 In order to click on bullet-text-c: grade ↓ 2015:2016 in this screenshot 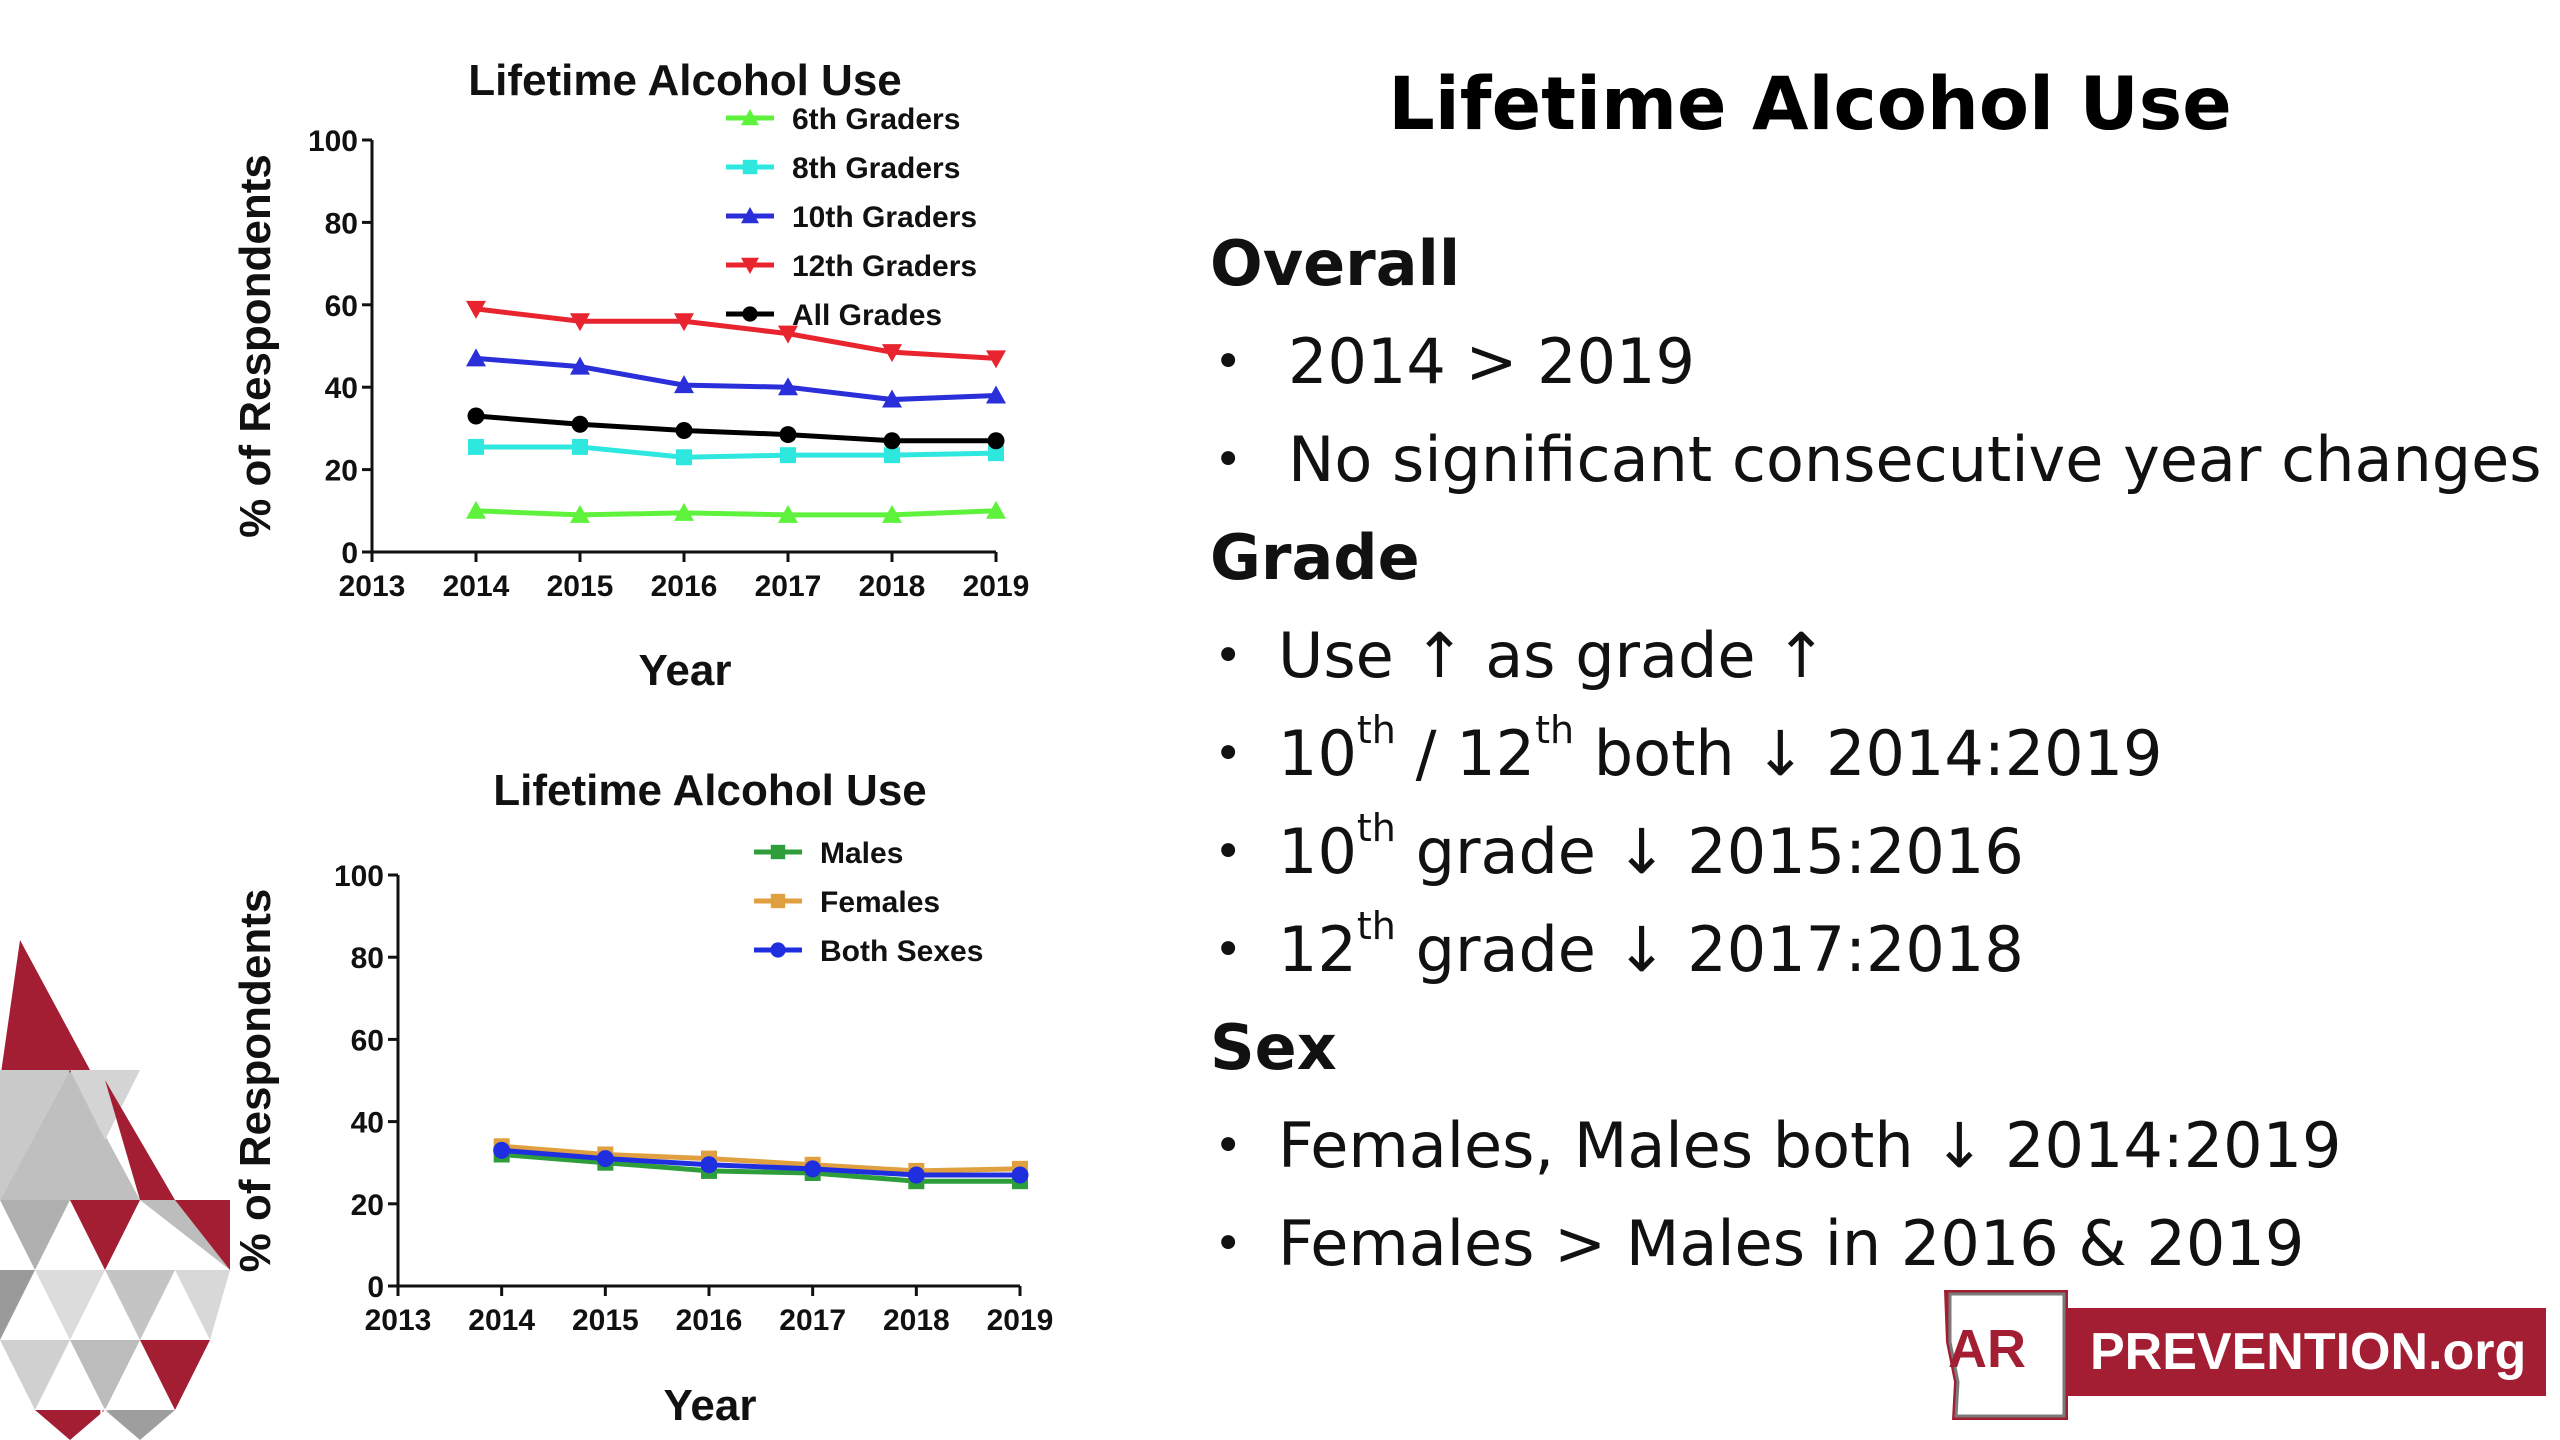, I will do `click(1709, 851)`.